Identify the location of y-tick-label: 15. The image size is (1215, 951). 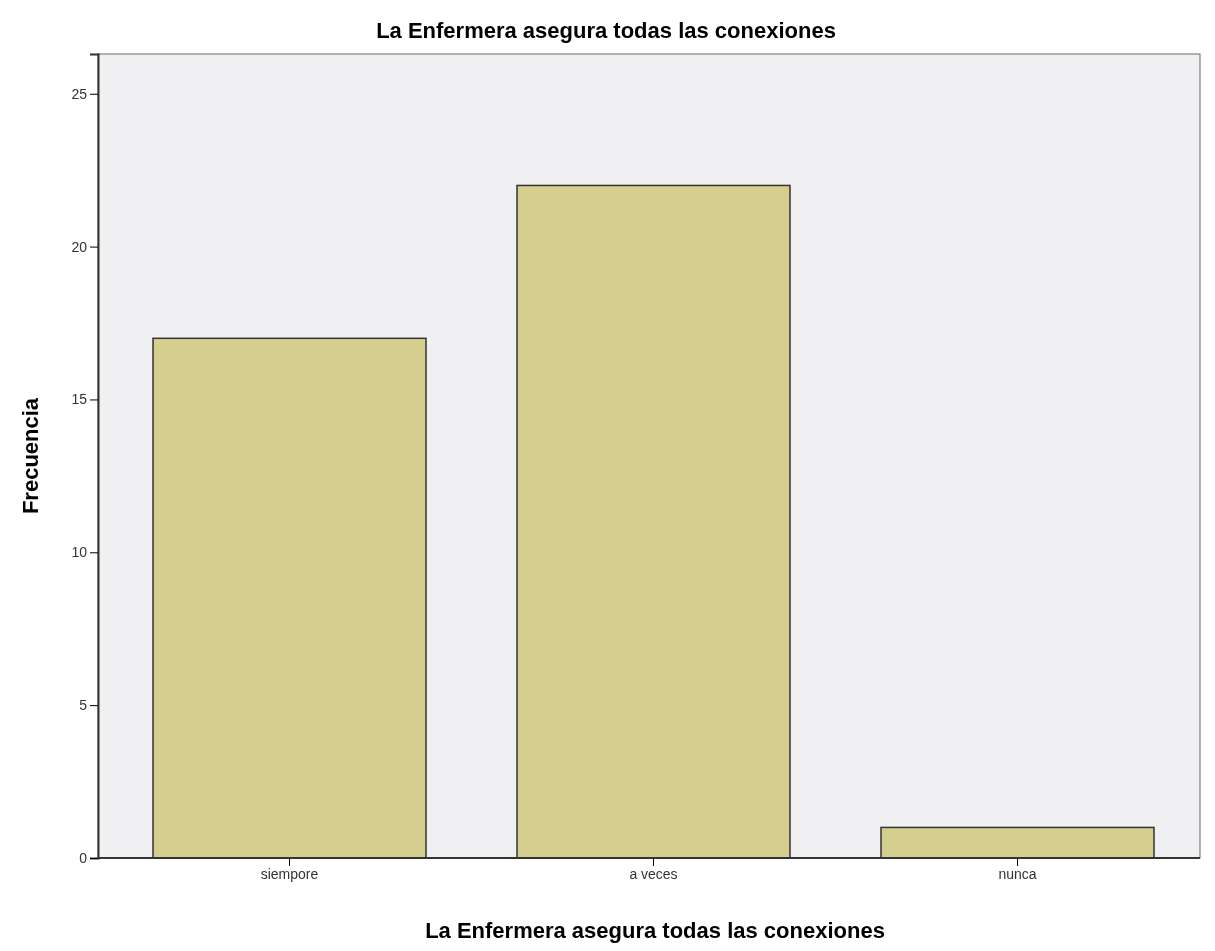
(79, 399).